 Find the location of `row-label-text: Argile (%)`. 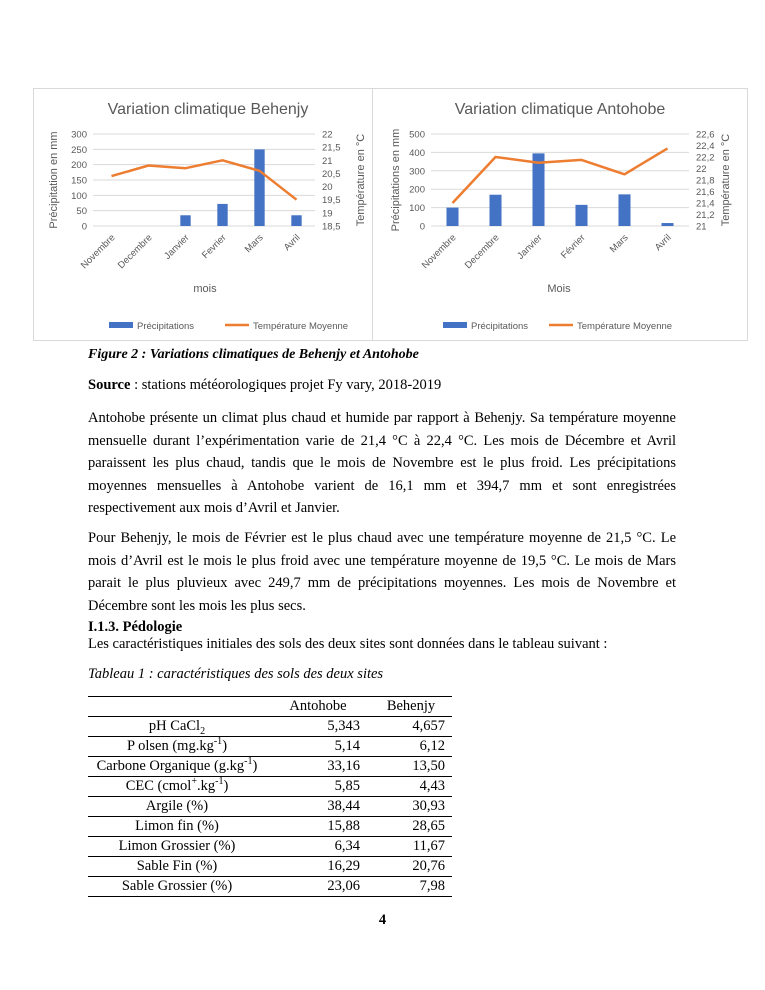

row-label-text: Argile (%) is located at coordinates (177, 806).